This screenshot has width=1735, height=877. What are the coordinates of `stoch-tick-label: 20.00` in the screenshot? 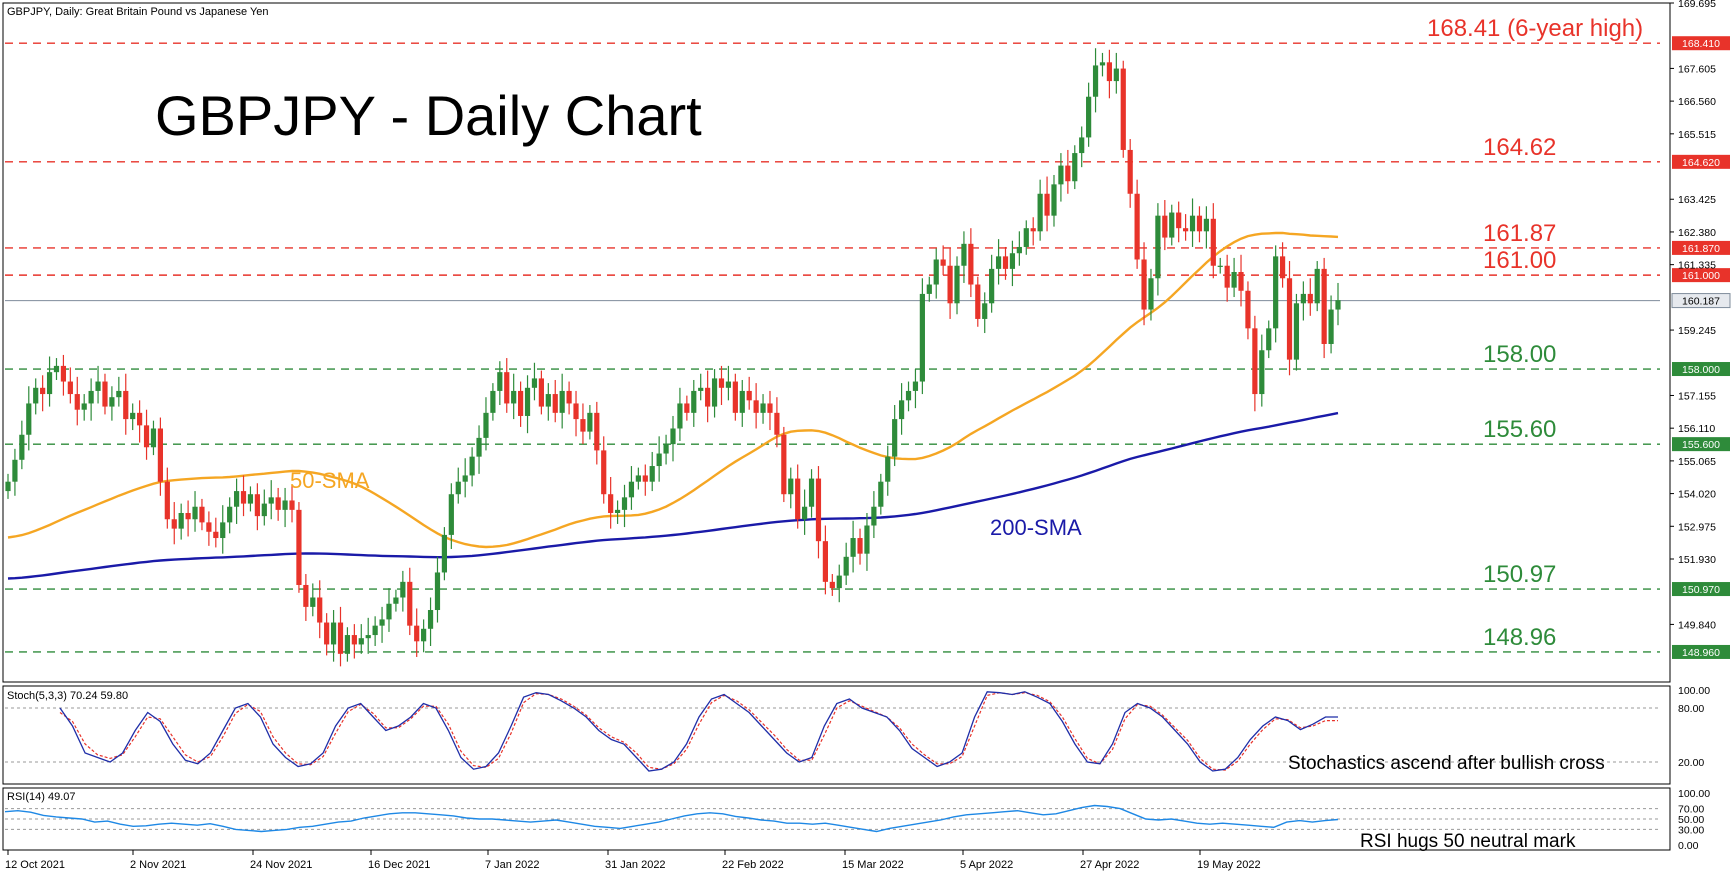 It's located at (1691, 763).